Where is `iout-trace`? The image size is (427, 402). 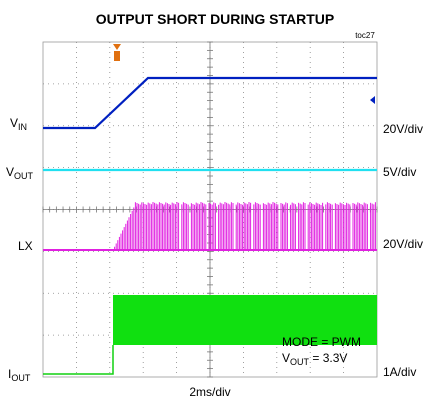
iout-trace is located at coordinates (245, 320).